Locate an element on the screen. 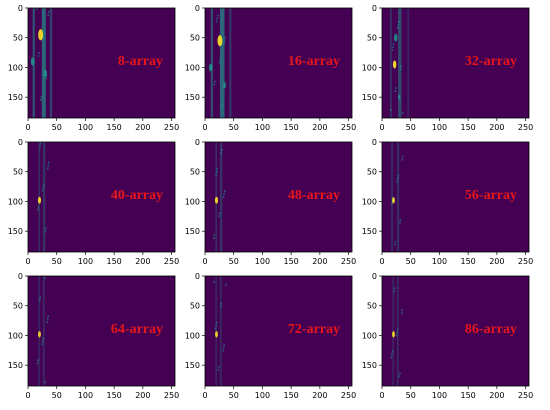  panel-title: 40-array is located at coordinates (137, 195).